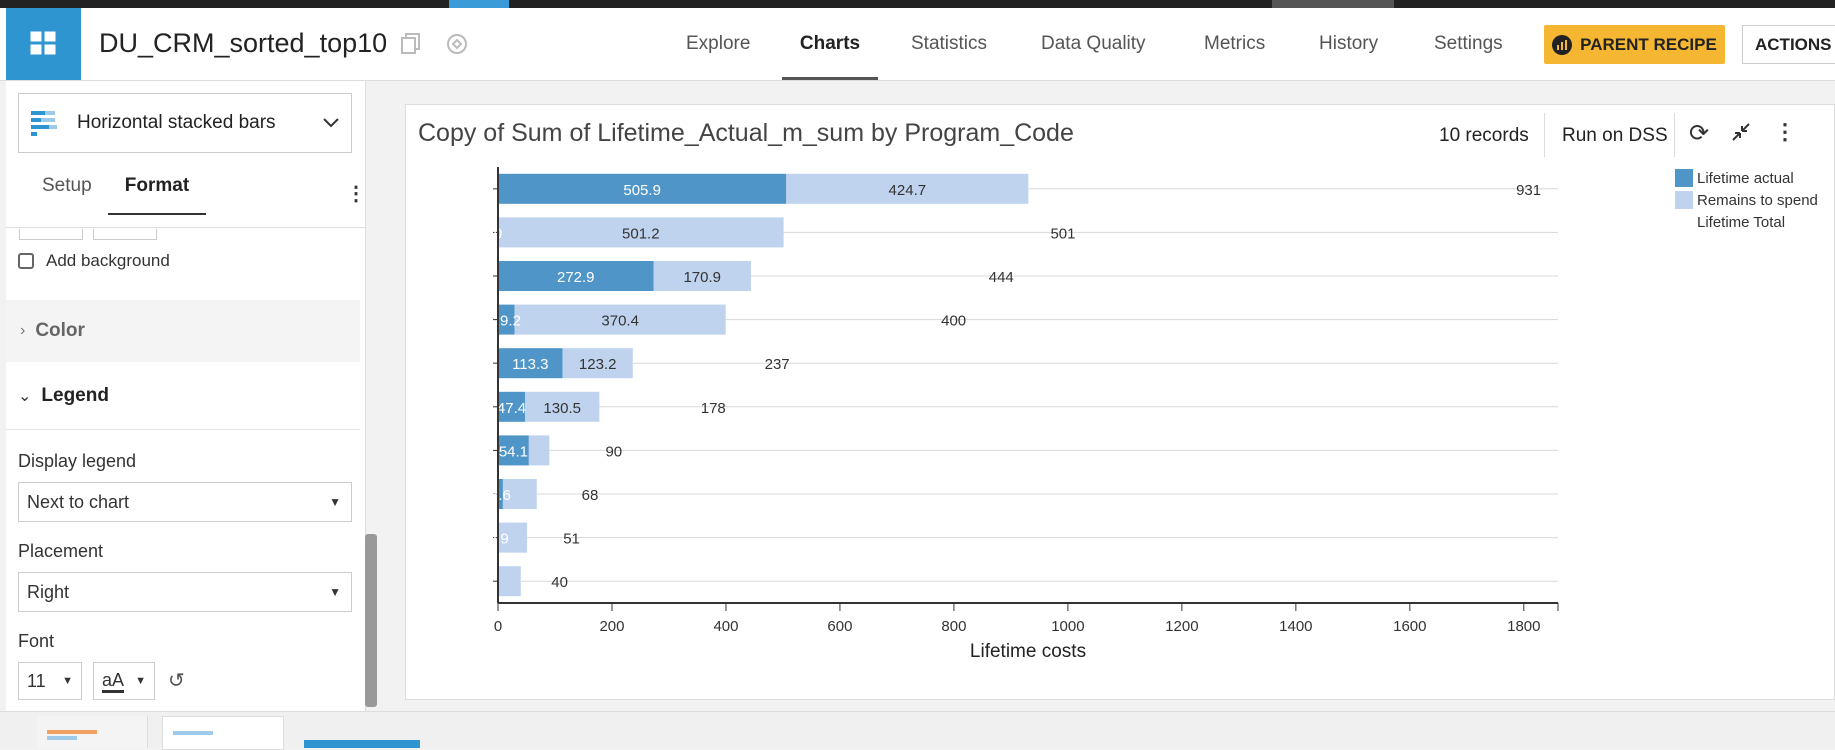 The width and height of the screenshot is (1835, 750). I want to click on chart-thumbnail-active, so click(223, 733).